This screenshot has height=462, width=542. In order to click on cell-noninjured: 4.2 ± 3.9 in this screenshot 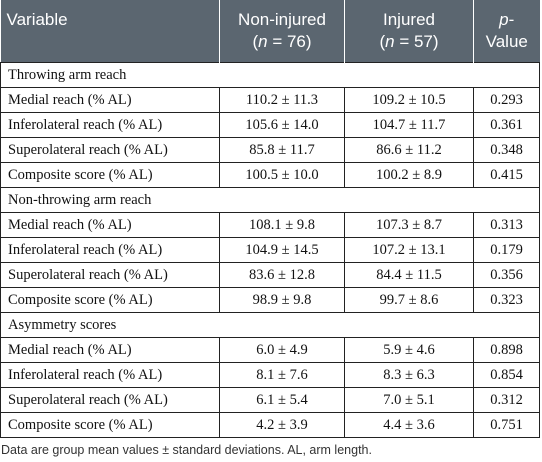, I will do `click(282, 424)`.